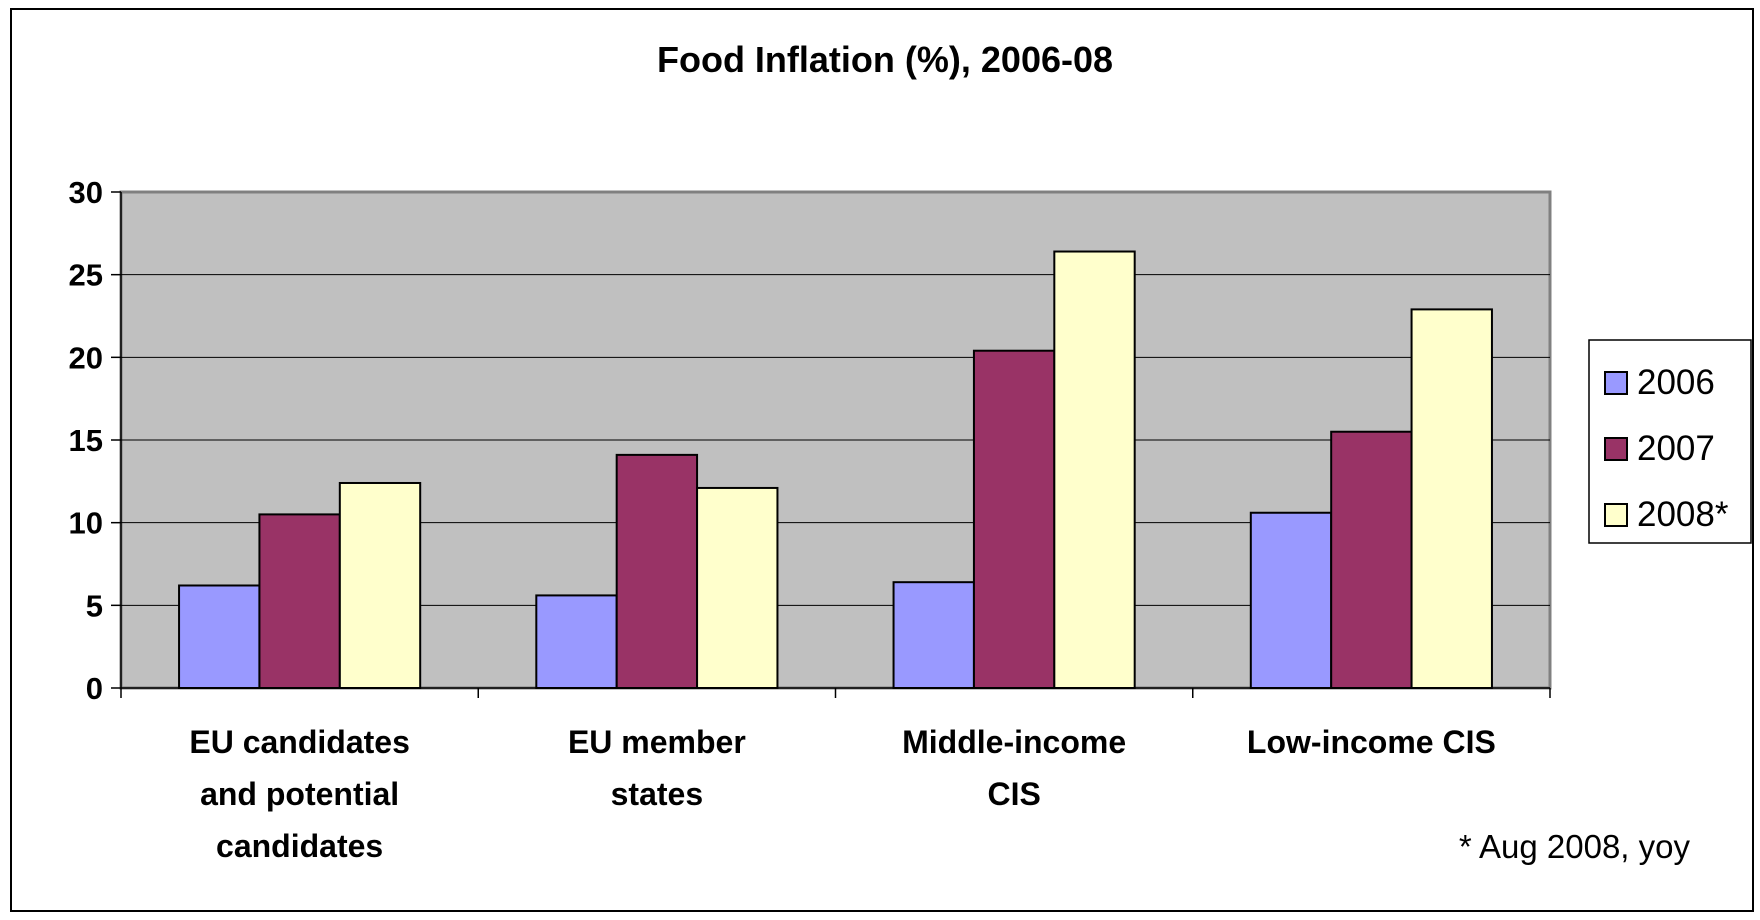  I want to click on y-tick-label: 25, so click(86, 275).